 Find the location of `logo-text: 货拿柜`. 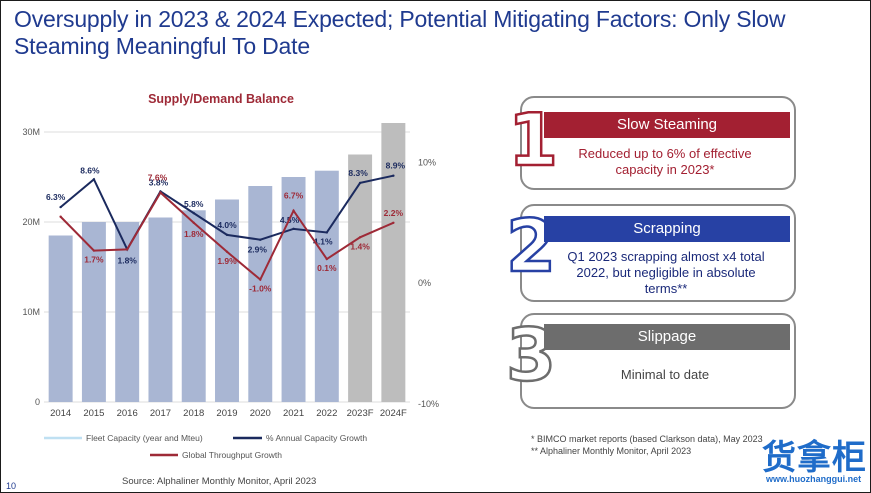

logo-text: 货拿柜 is located at coordinates (814, 458).